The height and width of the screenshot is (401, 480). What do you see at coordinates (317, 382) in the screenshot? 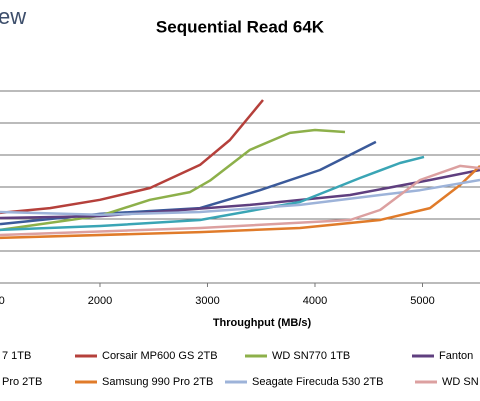
I see `legend-label: Seagate Firecuda 530 2TB` at bounding box center [317, 382].